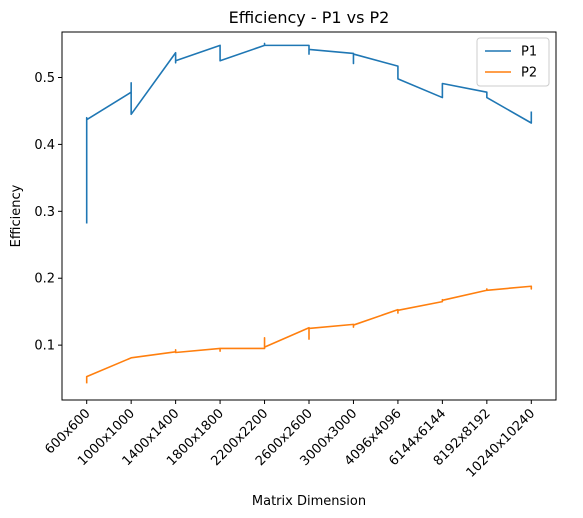 The image size is (583, 518). What do you see at coordinates (309, 501) in the screenshot?
I see `x-axis-title: Matrix Dimension` at bounding box center [309, 501].